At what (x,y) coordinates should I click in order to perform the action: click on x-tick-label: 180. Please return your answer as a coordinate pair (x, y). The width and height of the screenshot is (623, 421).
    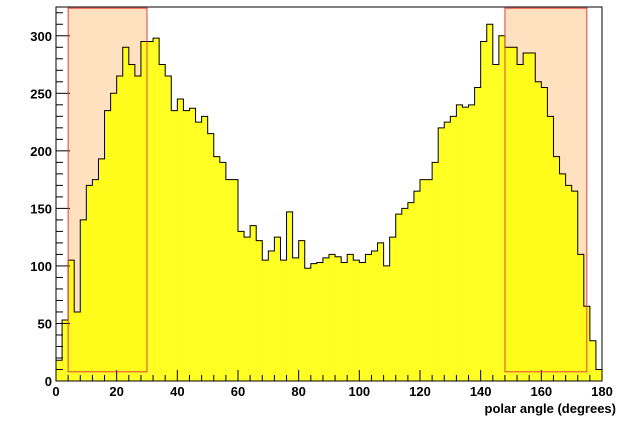
    Looking at the image, I should click on (602, 391).